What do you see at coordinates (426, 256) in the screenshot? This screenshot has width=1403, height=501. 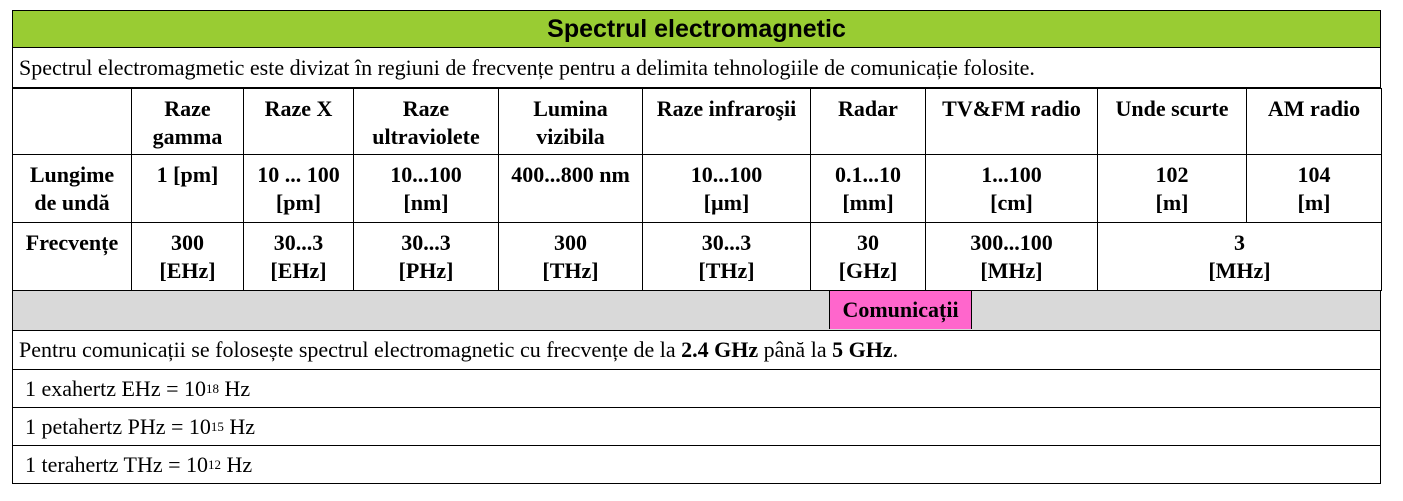 I see `frequency-cell: 30...3 [PHz]` at bounding box center [426, 256].